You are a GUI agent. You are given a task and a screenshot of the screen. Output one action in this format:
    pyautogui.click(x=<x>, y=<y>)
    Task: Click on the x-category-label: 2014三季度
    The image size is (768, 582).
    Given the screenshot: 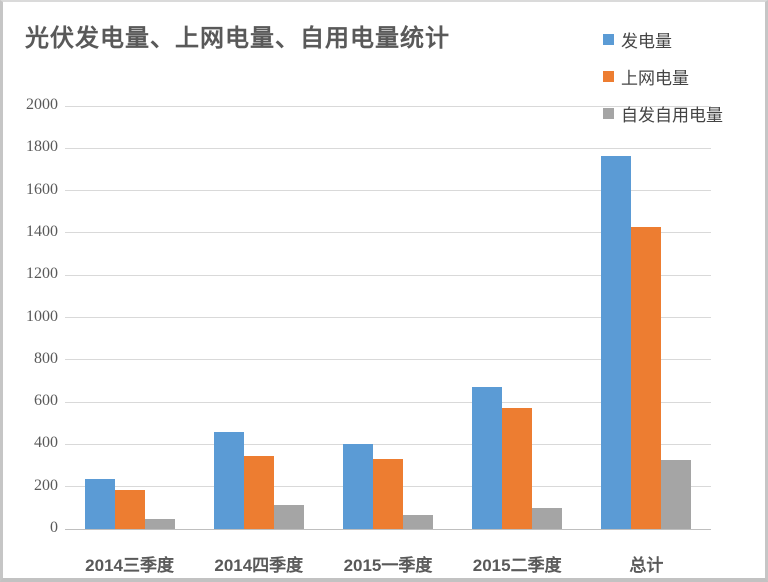 What is the action you would take?
    pyautogui.click(x=129, y=565)
    